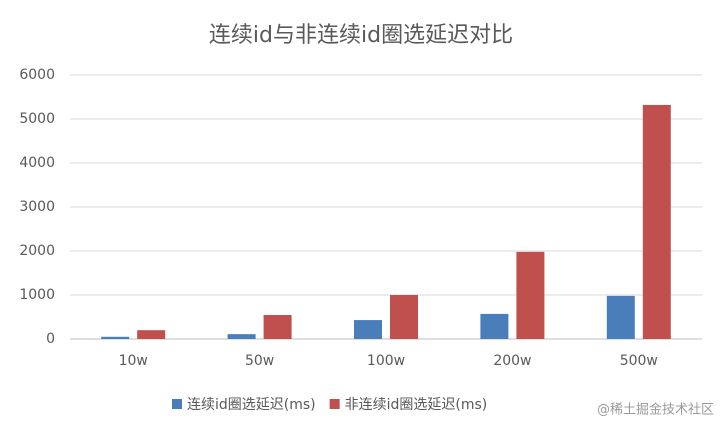  Describe the element at coordinates (37, 163) in the screenshot. I see `y-tick-label: 4000` at that location.